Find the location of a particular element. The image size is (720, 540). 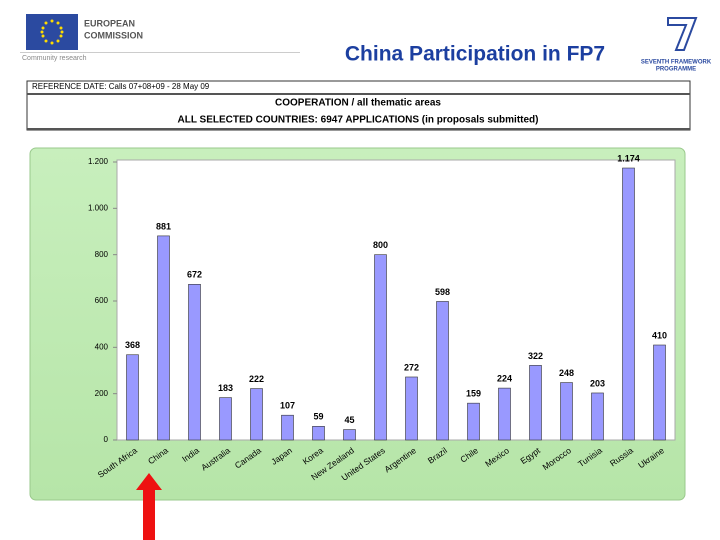

value-label: 800 is located at coordinates (380, 245).